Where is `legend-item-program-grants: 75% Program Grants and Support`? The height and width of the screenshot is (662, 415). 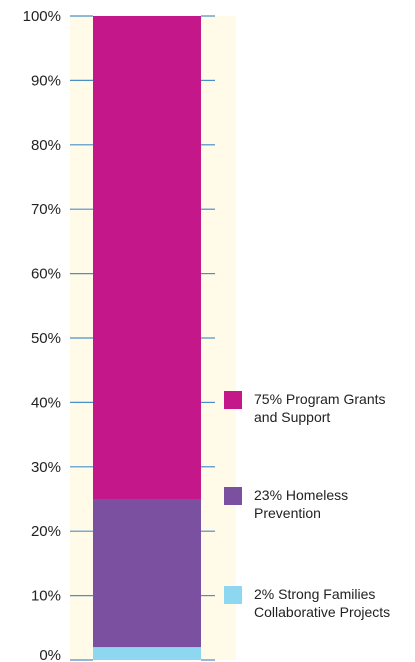 legend-item-program-grants: 75% Program Grants and Support is located at coordinates (319, 408).